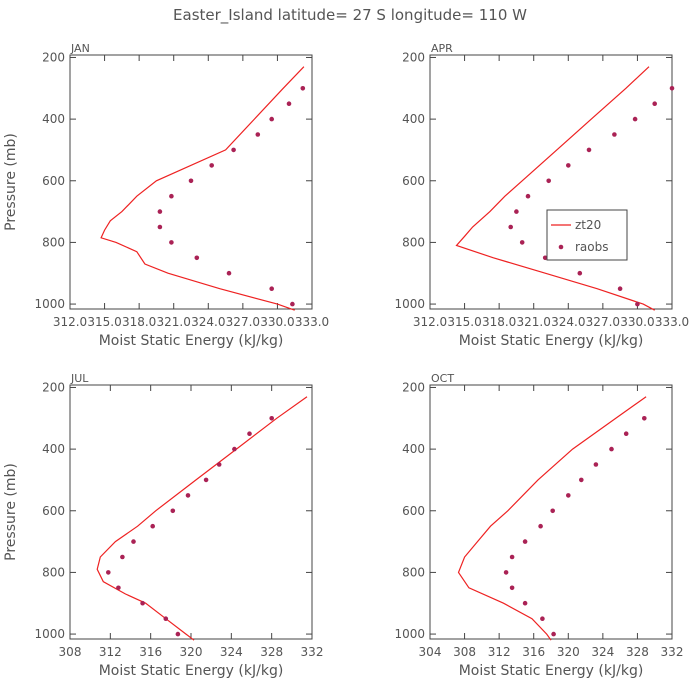 Image resolution: width=700 pixels, height=700 pixels. I want to click on panel-label: APR, so click(442, 48).